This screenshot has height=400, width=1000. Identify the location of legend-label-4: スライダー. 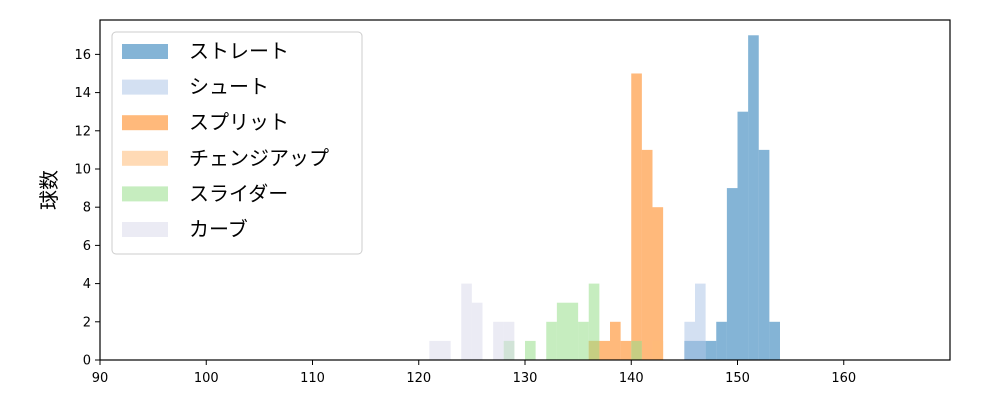
(238, 193).